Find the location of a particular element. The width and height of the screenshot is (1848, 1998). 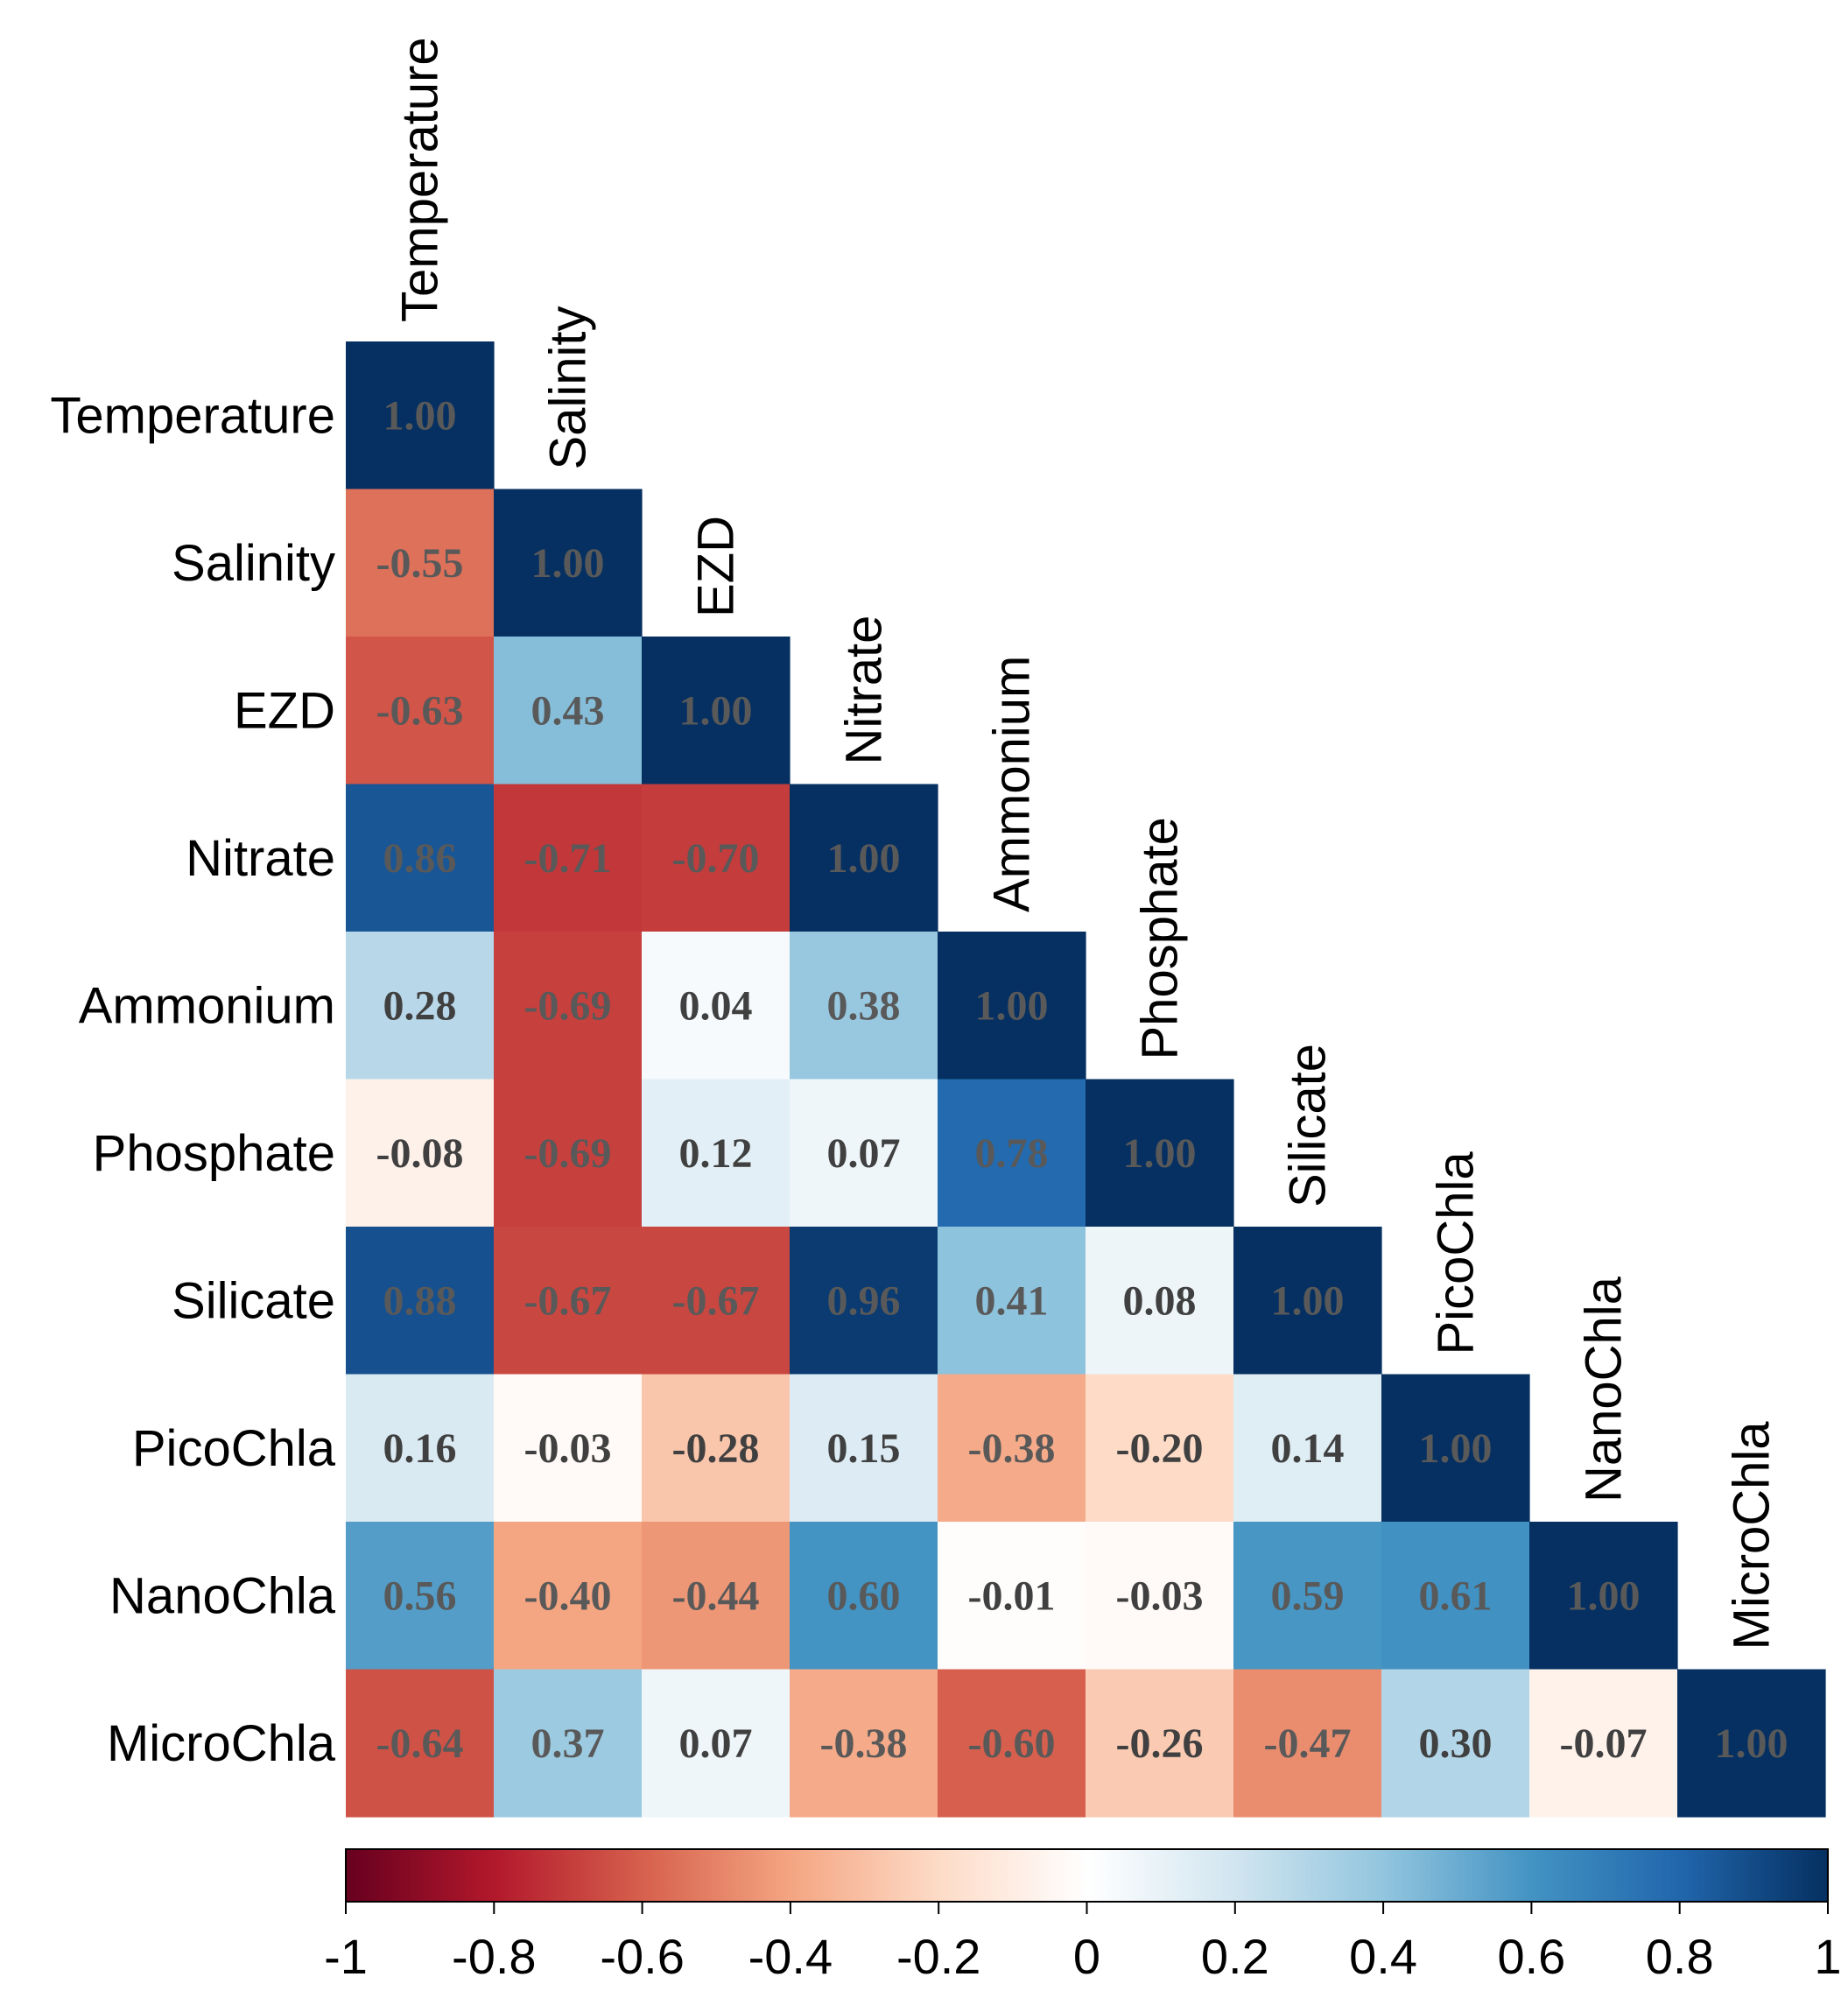

cell-value: -0.64 is located at coordinates (420, 1743).